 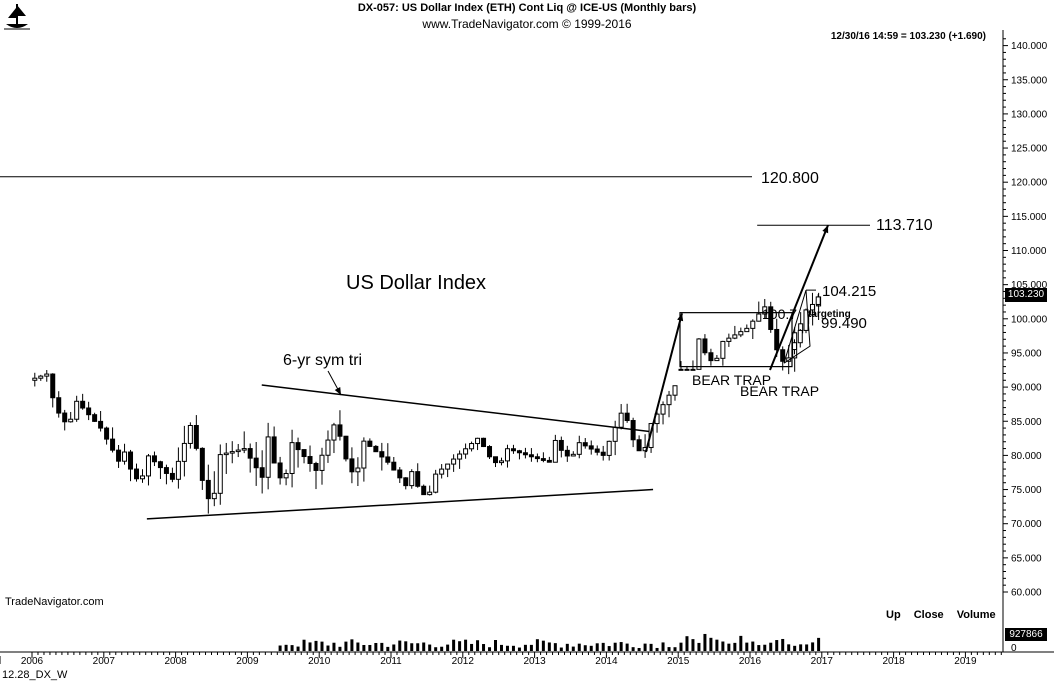 I want to click on x-tick-label: 2019, so click(x=965, y=661).